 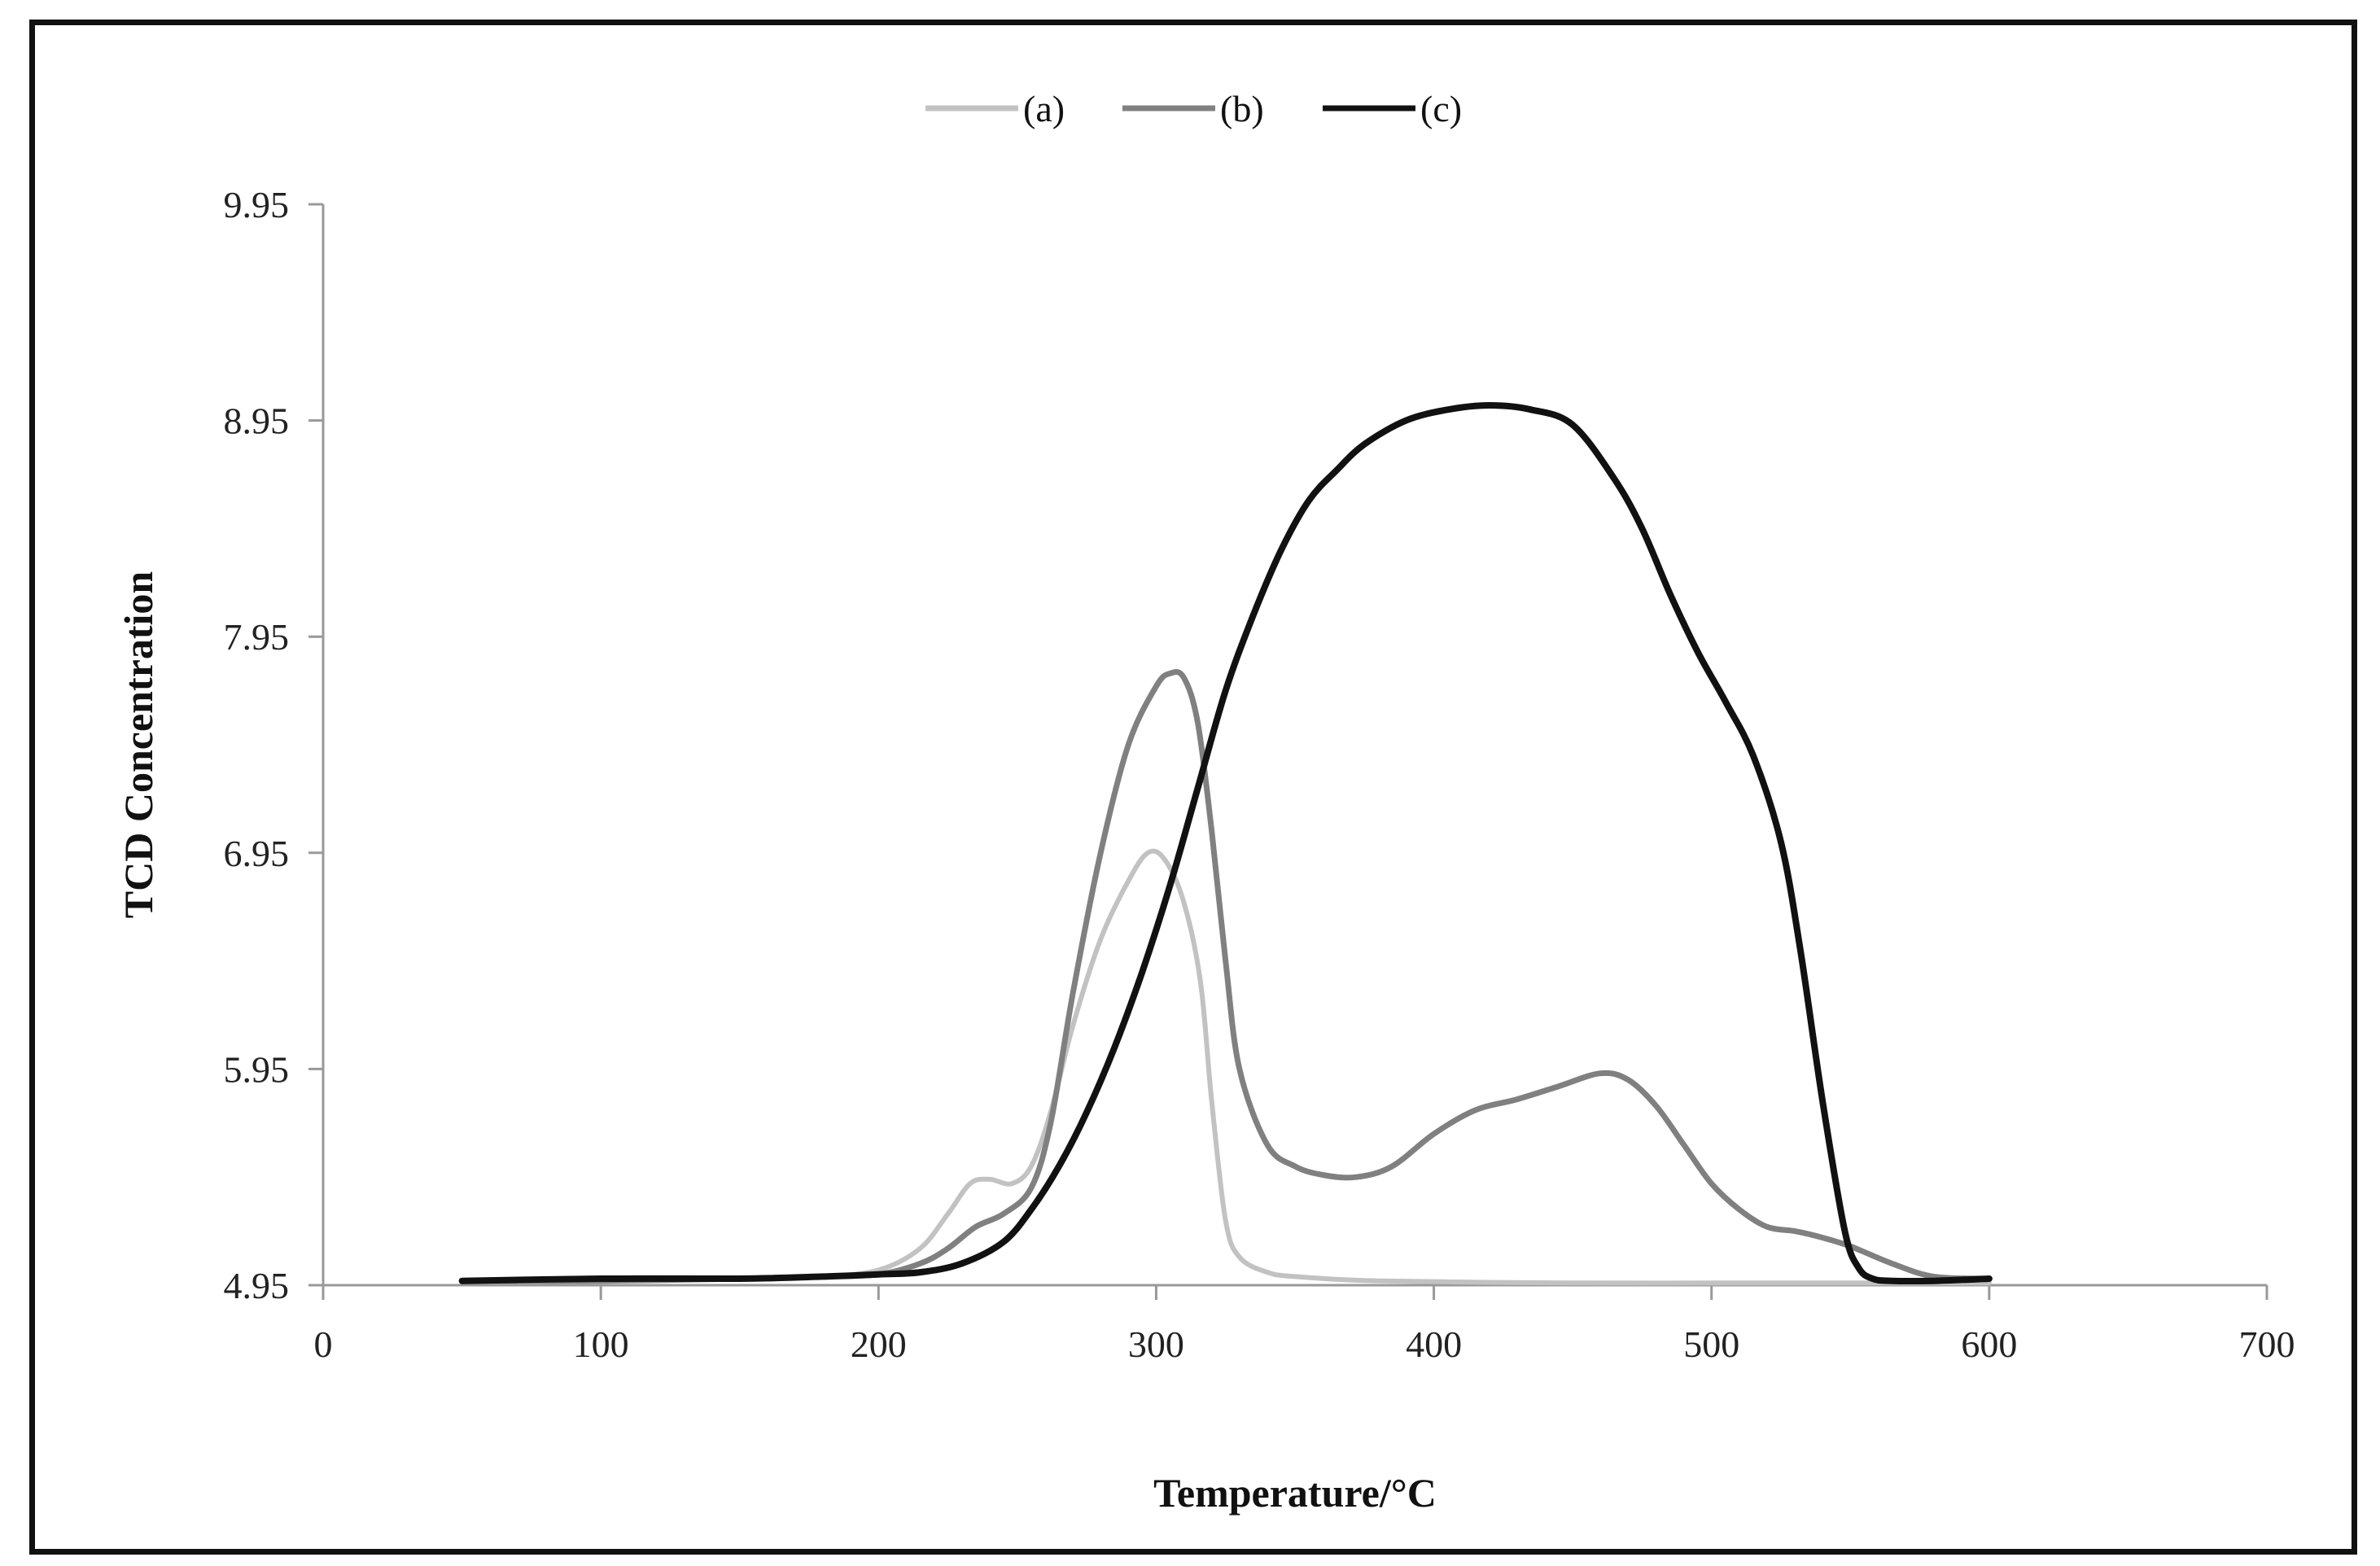 I want to click on y-tick-label: 8.95, so click(x=257, y=421).